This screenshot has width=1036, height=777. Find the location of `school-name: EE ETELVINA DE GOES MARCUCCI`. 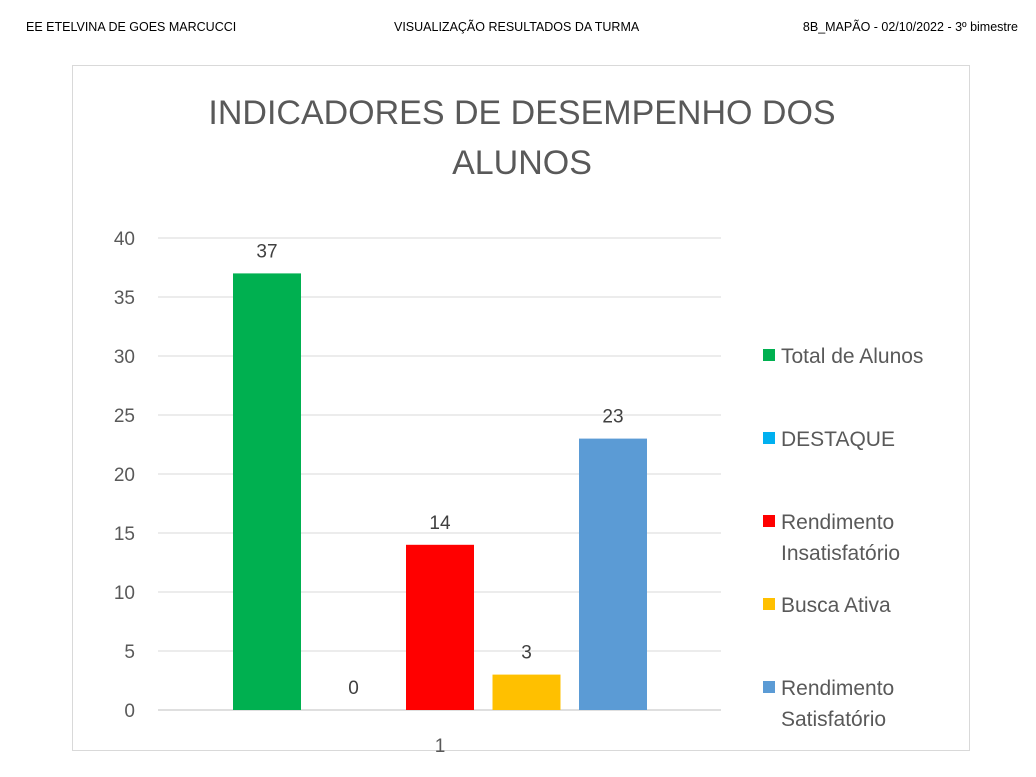

school-name: EE ETELVINA DE GOES MARCUCCI is located at coordinates (131, 27).